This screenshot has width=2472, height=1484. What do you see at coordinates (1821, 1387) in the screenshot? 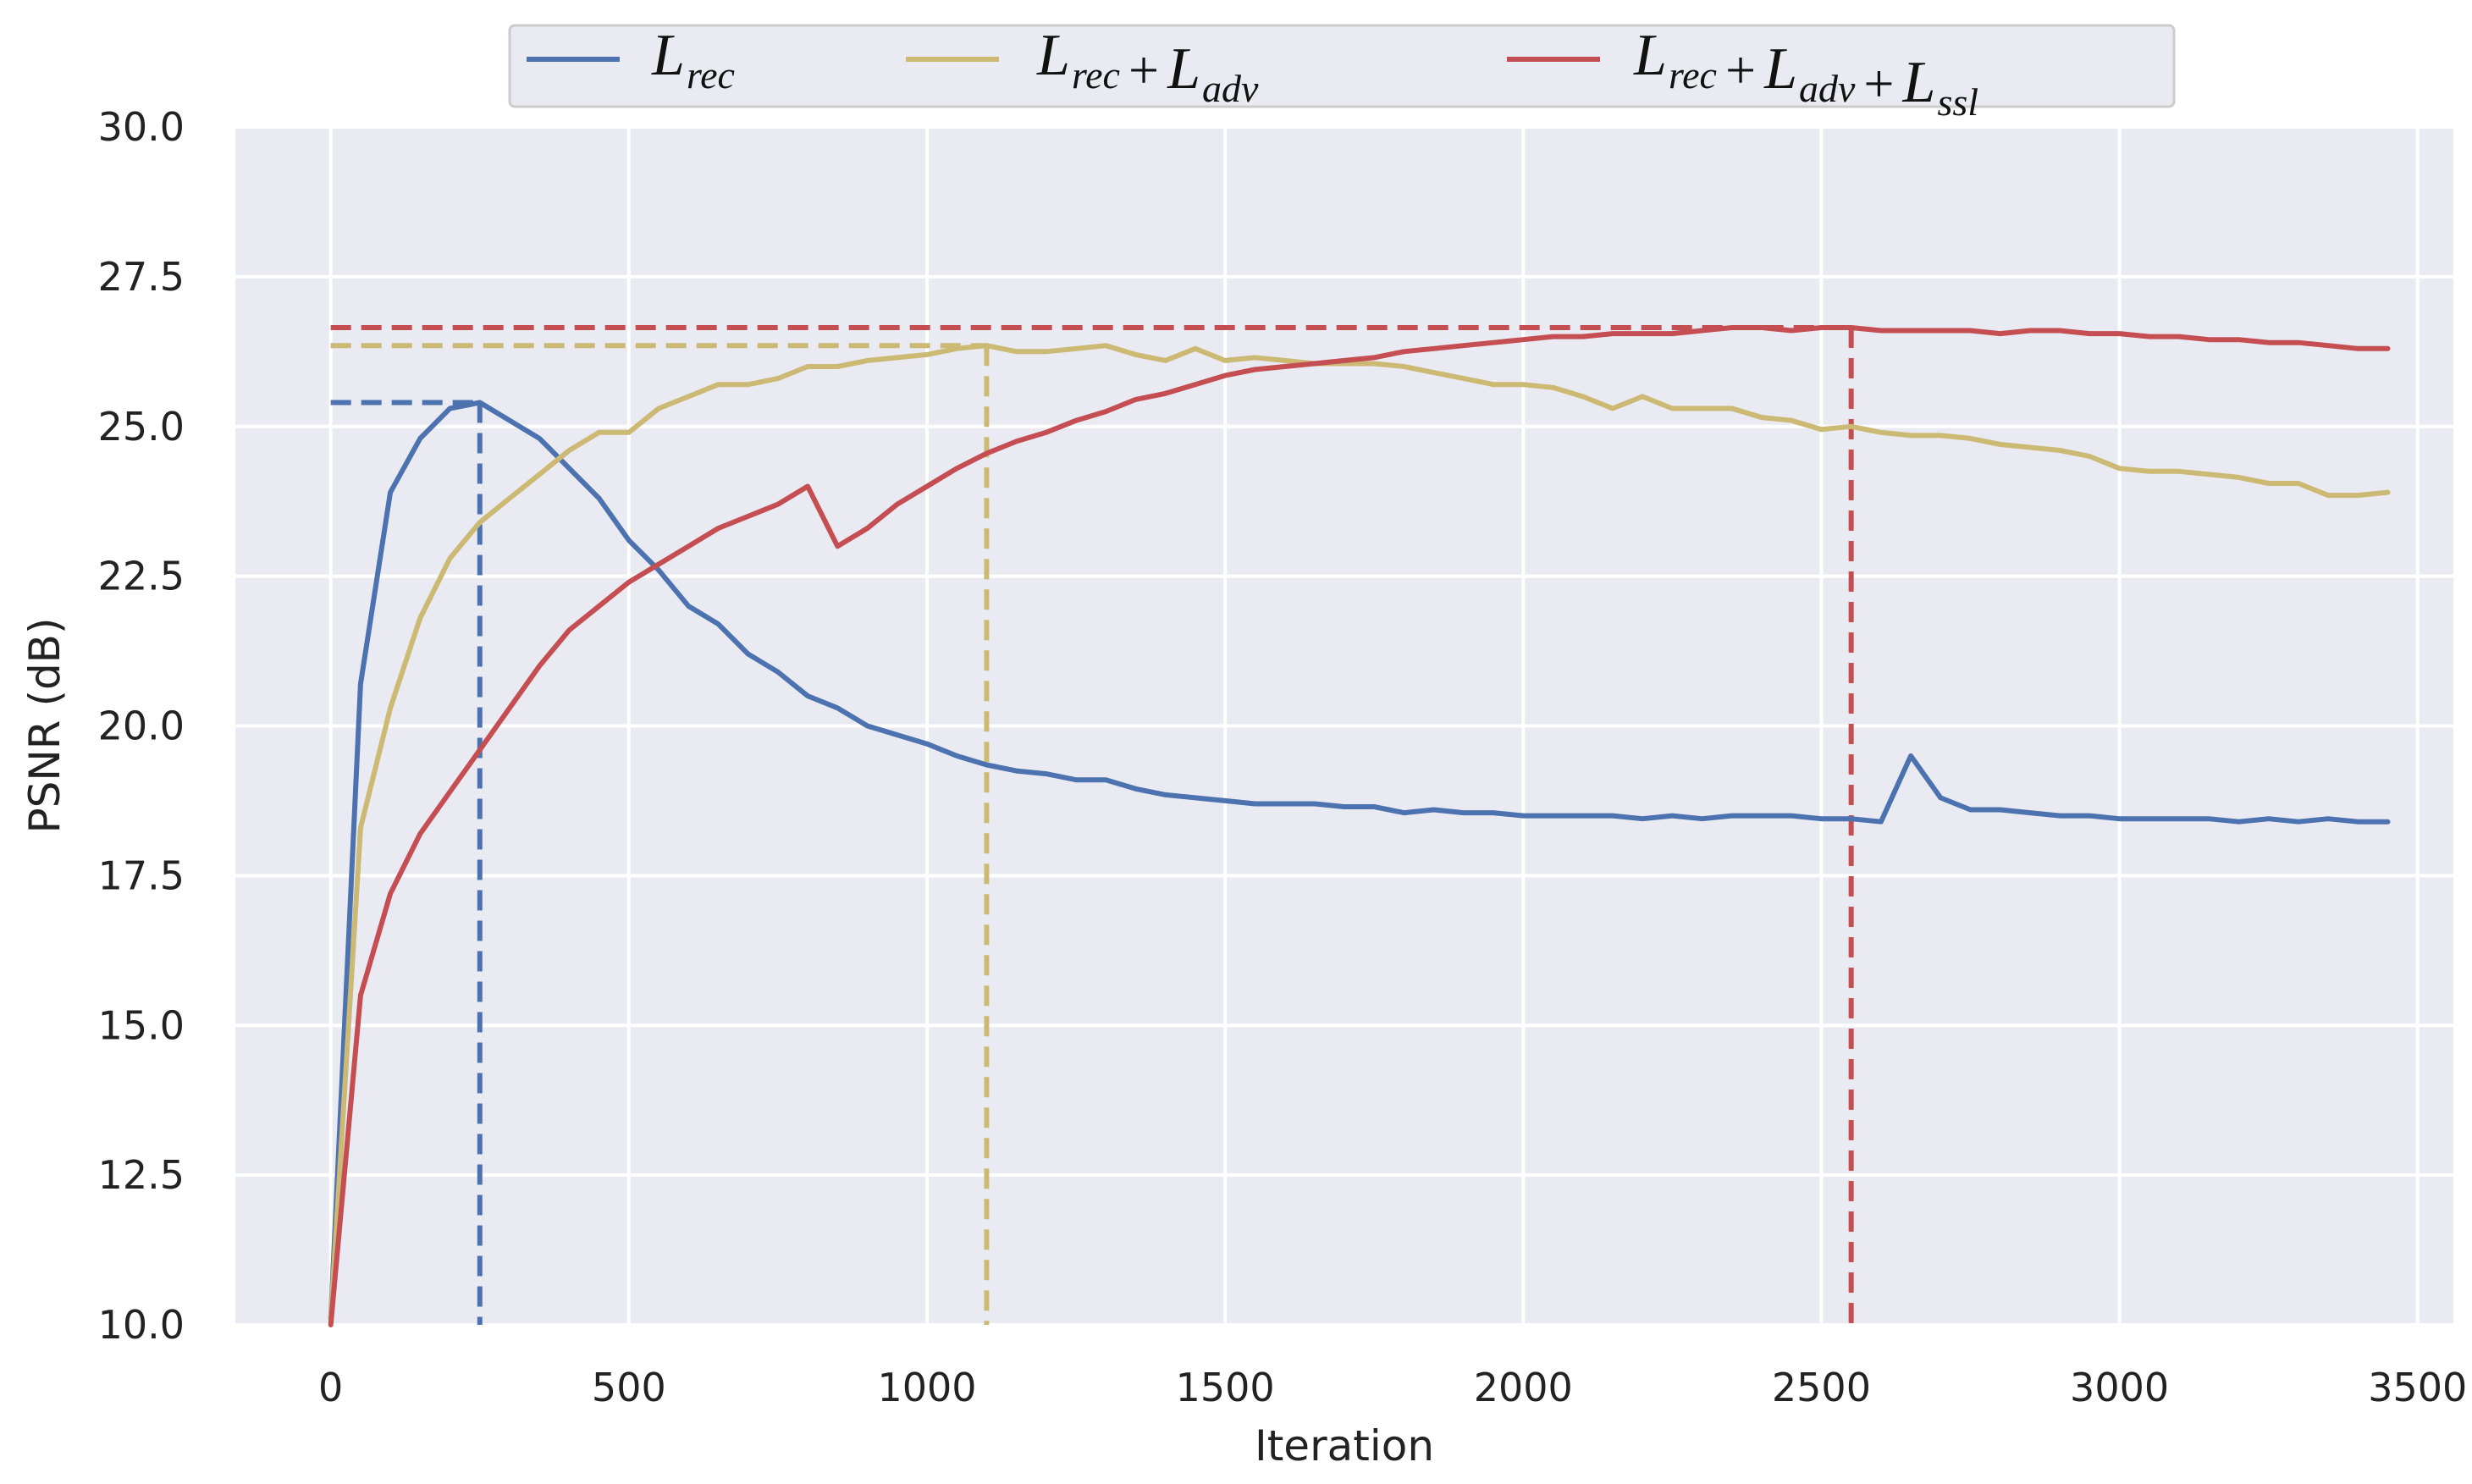
I see `x-tick-label: 2500` at bounding box center [1821, 1387].